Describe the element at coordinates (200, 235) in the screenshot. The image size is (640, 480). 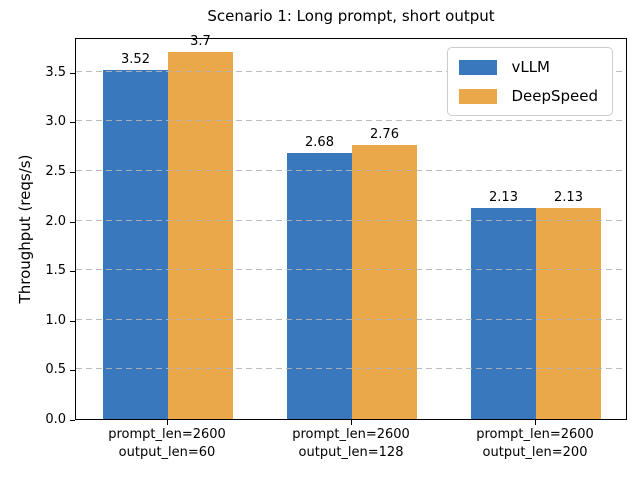
I see `bar-deepspeed-group1` at that location.